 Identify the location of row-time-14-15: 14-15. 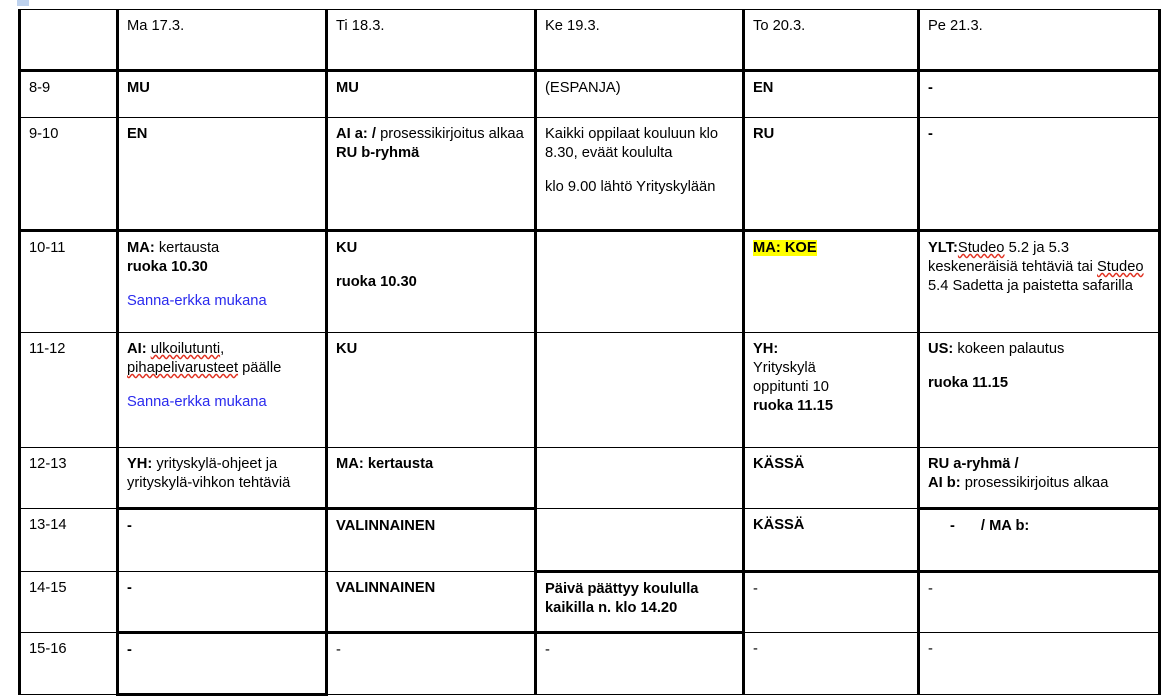
(68, 602).